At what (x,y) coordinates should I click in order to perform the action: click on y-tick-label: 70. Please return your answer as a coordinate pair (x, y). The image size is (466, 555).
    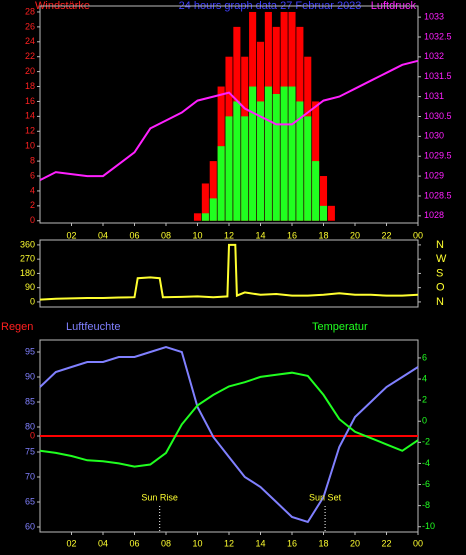
    Looking at the image, I should click on (30, 476).